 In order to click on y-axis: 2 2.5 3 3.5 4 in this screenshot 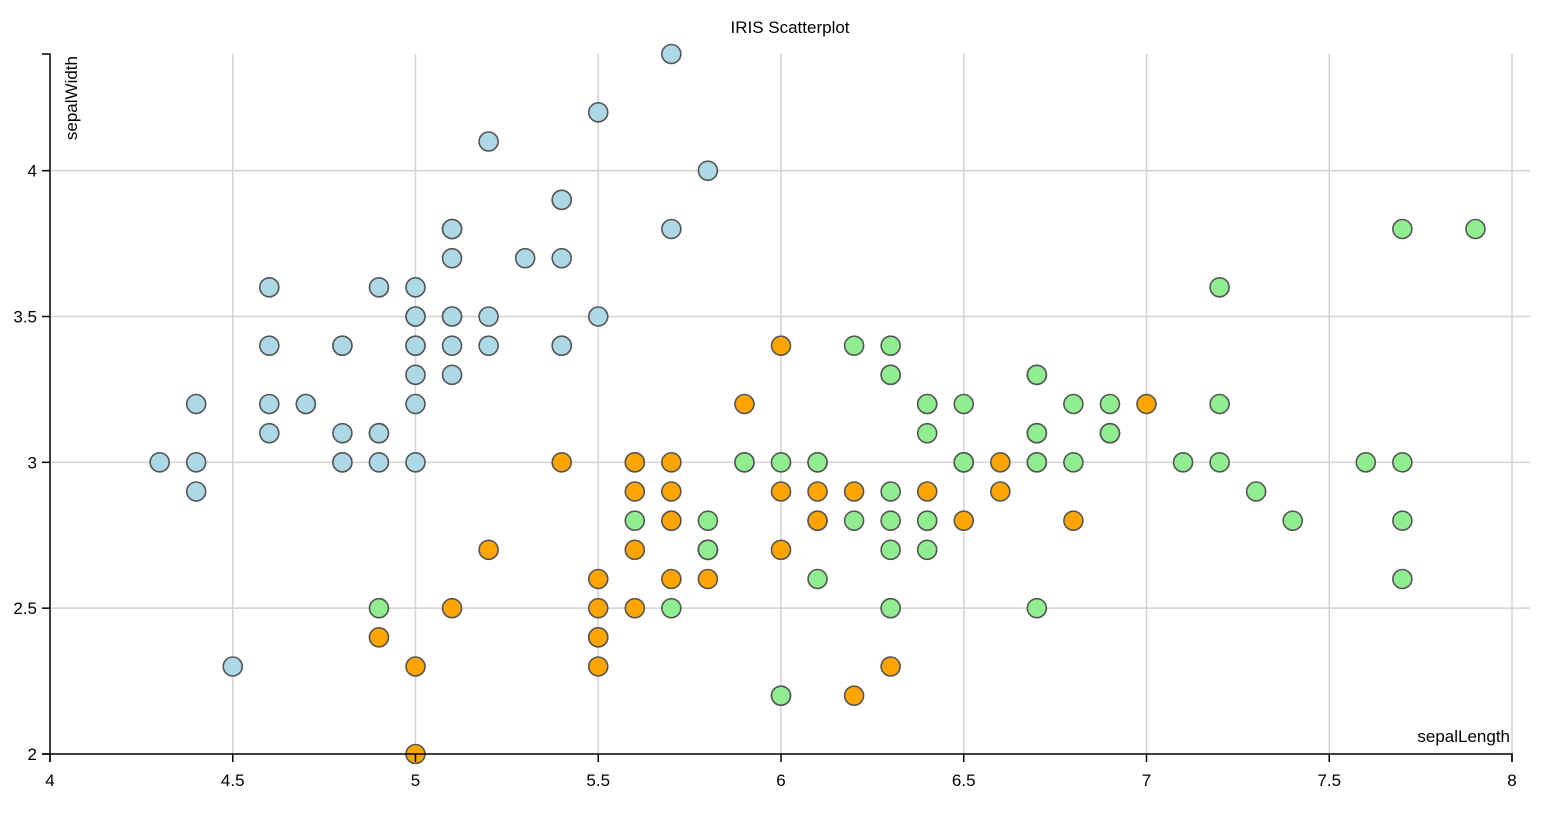, I will do `click(32, 408)`.